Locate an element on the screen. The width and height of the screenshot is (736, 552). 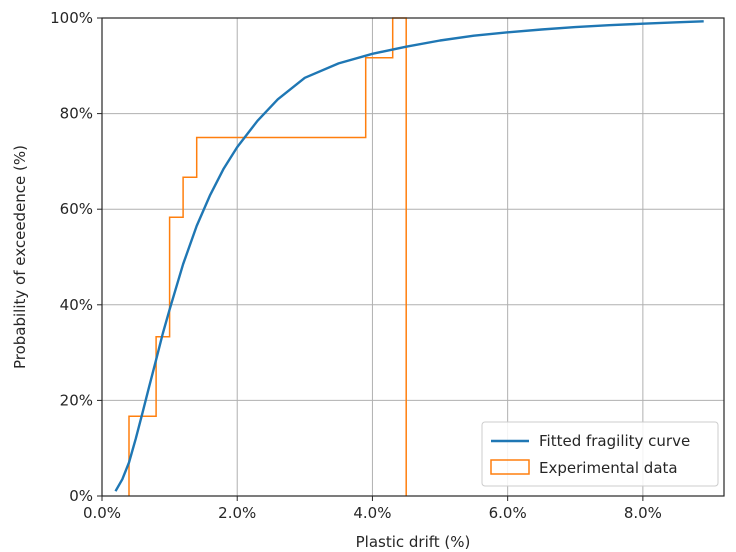
y-axis-ticks: 0% 20% 40% 60% 80% 100% is located at coordinates (76, 257).